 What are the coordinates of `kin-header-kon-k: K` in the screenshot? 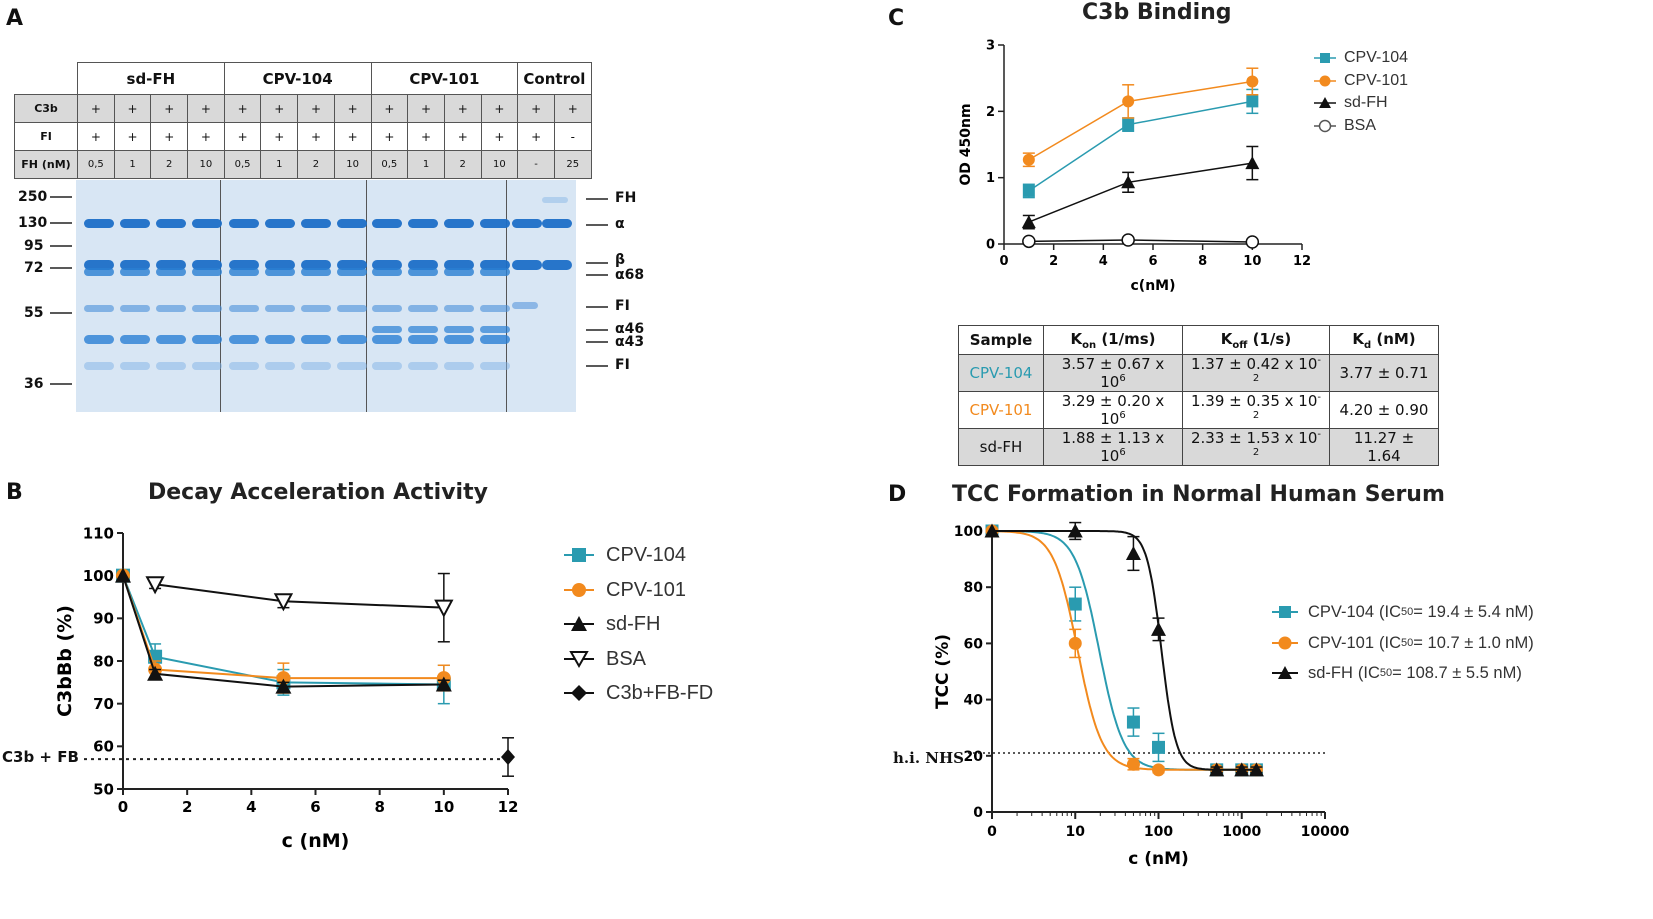 It's located at (1076, 338).